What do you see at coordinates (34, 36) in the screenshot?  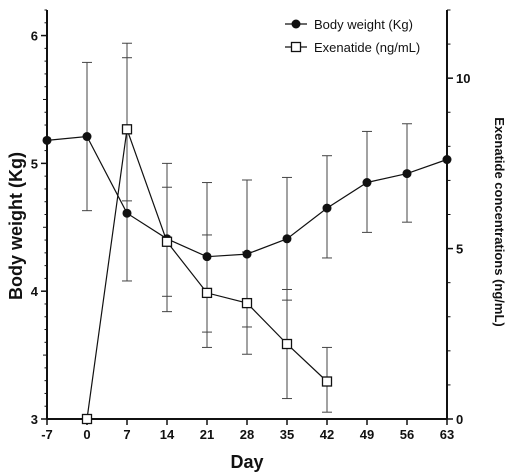 I see `y-tick-label-3: 6` at bounding box center [34, 36].